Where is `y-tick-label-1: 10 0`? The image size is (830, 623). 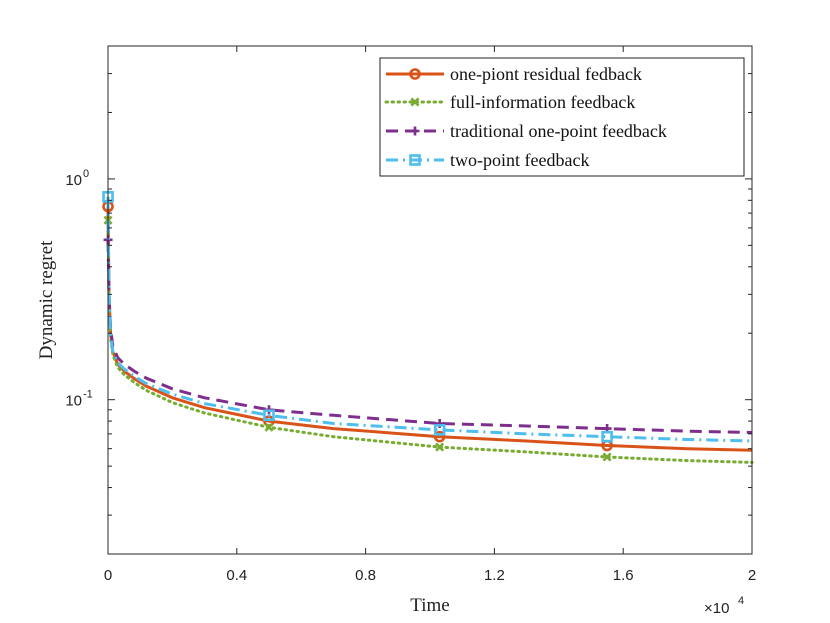
y-tick-label-1: 10 0 is located at coordinates (77, 178).